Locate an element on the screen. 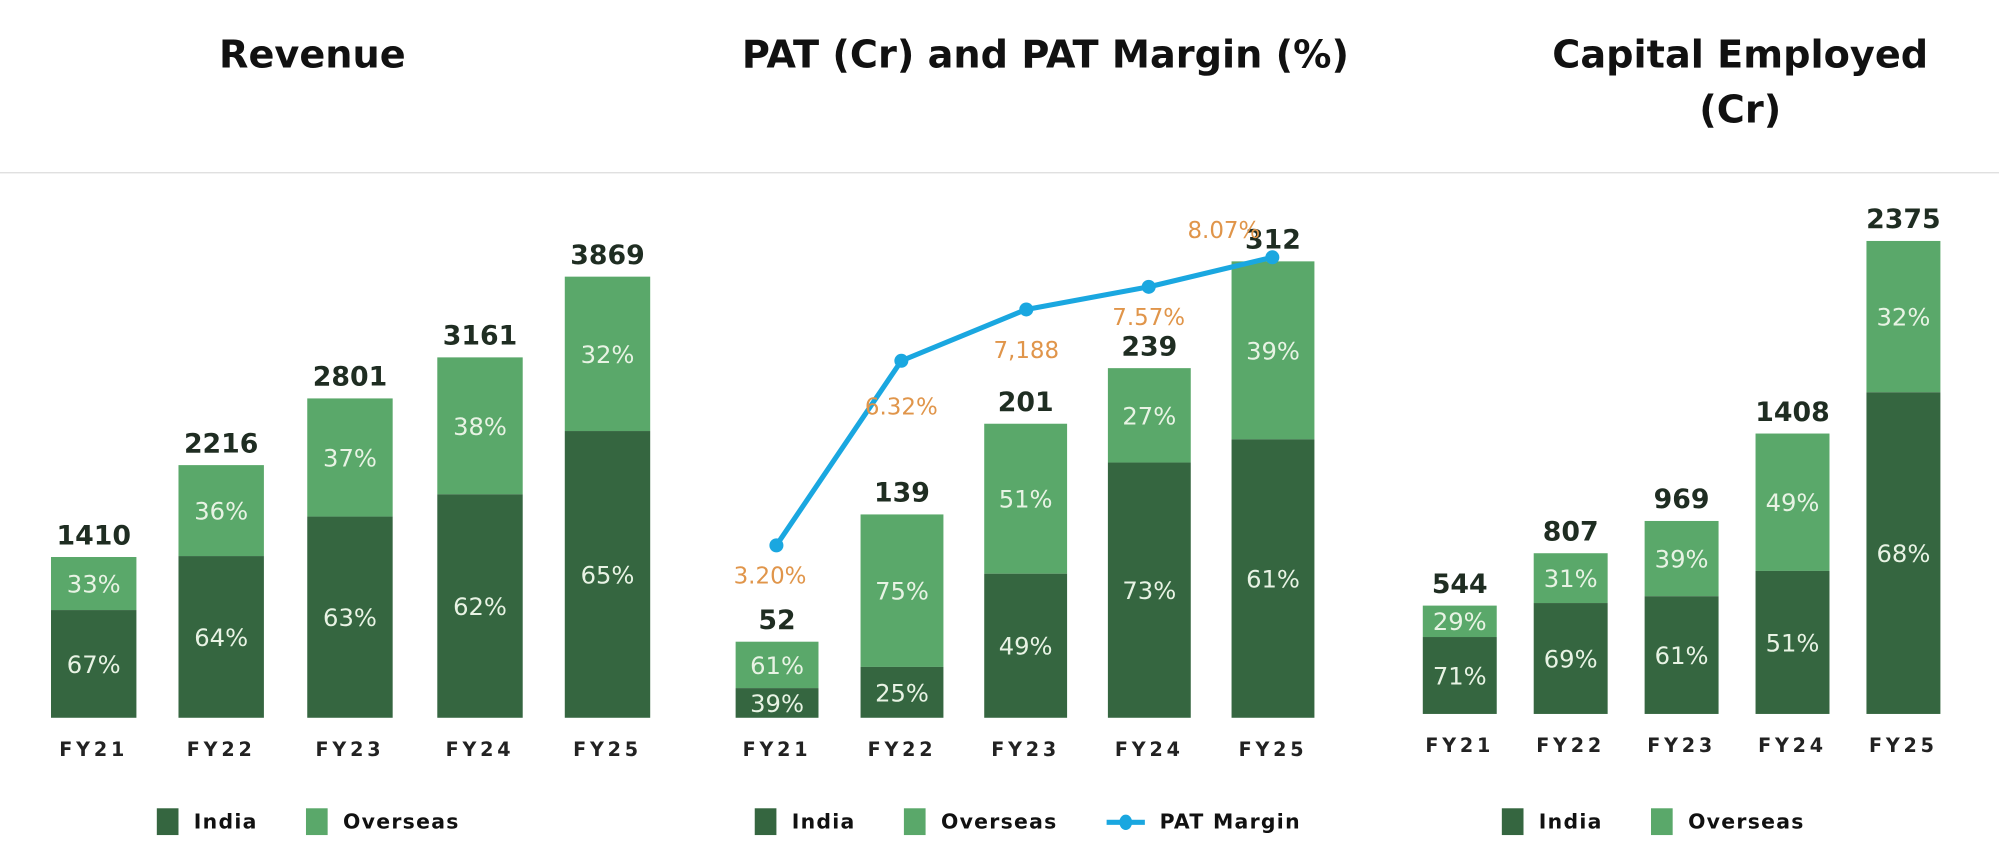 This screenshot has width=1999, height=863. pat-margin-label: 8.07% is located at coordinates (1223, 231).